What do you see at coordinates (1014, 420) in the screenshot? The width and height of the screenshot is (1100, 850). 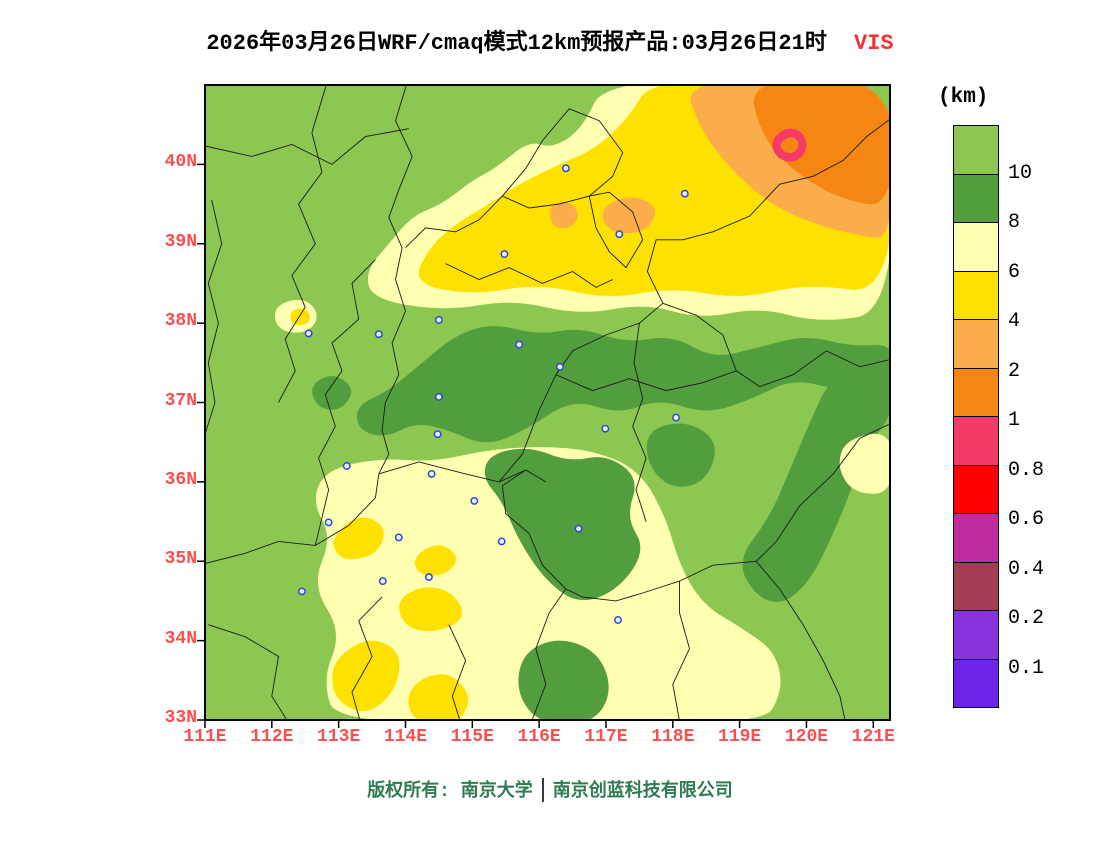 I see `legend-tick-label: 1` at bounding box center [1014, 420].